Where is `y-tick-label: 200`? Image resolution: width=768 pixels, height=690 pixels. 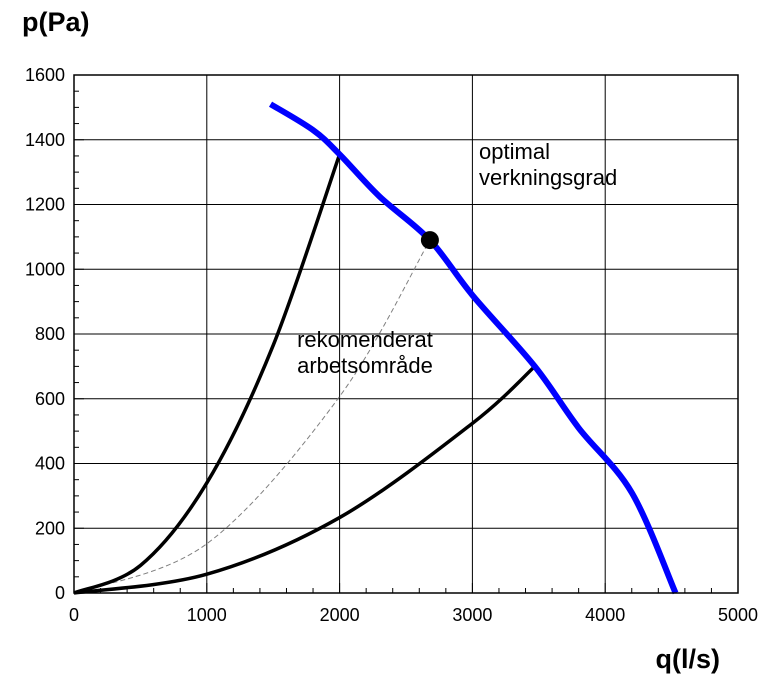 y-tick-label: 200 is located at coordinates (50, 528).